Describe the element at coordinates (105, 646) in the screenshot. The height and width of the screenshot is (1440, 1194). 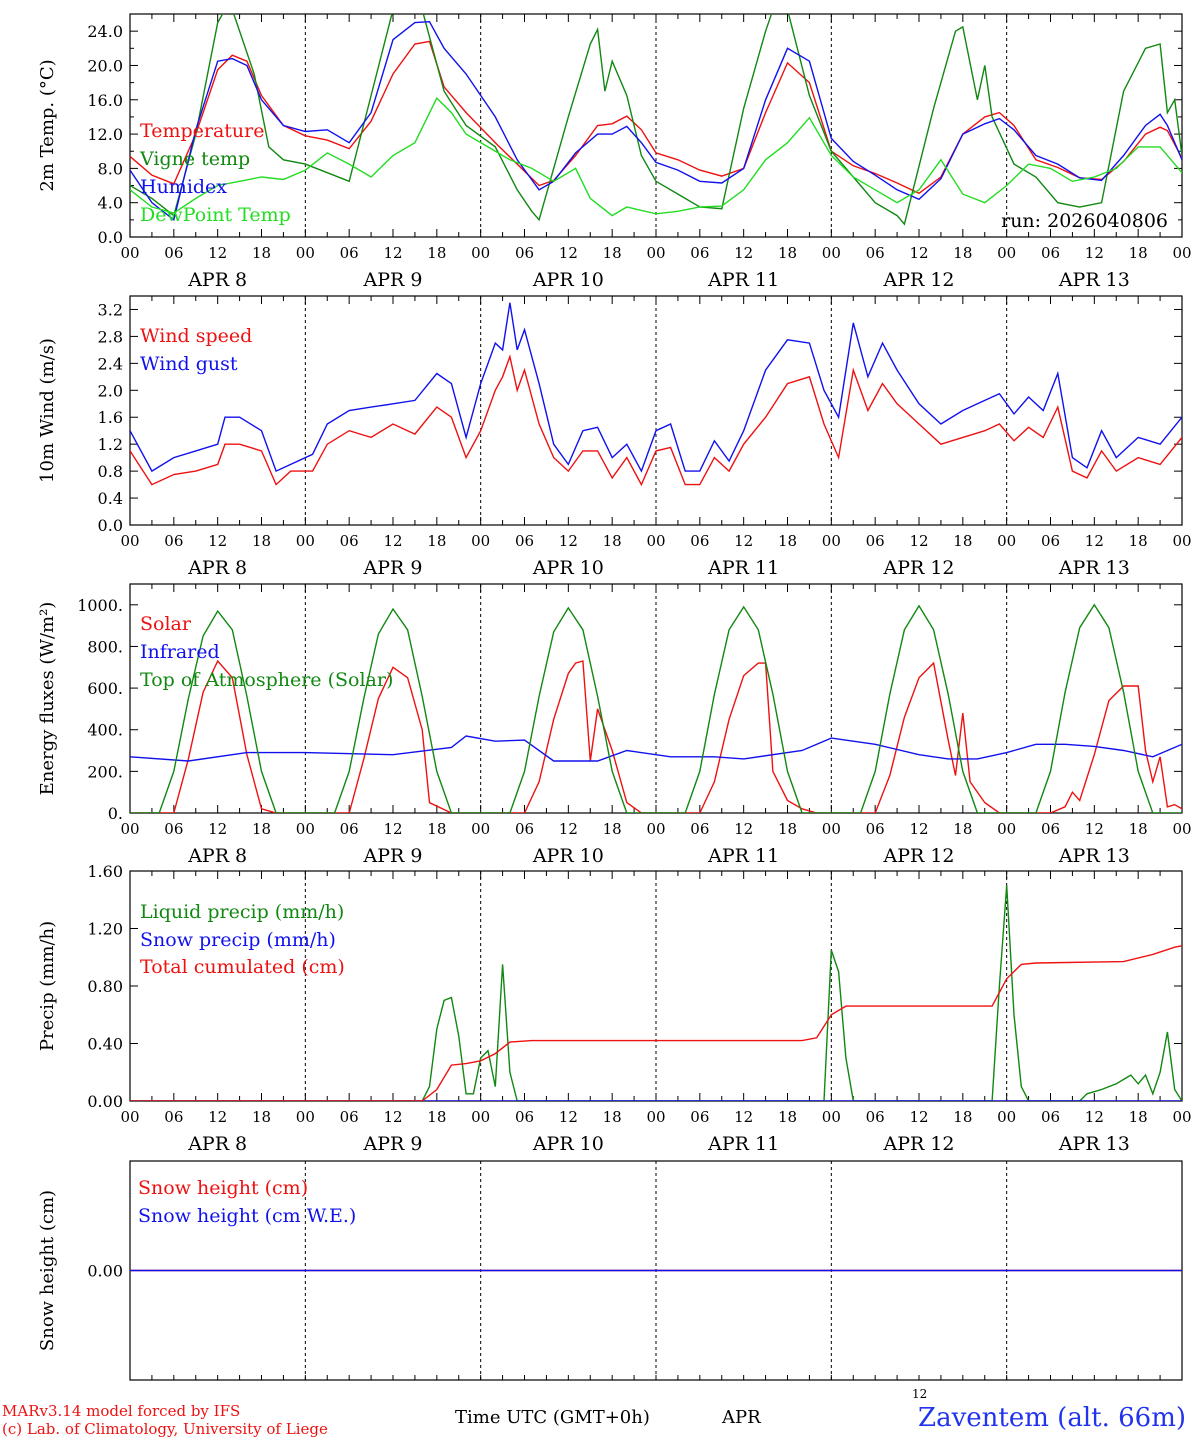
I see `y-tick-label: 800.` at that location.